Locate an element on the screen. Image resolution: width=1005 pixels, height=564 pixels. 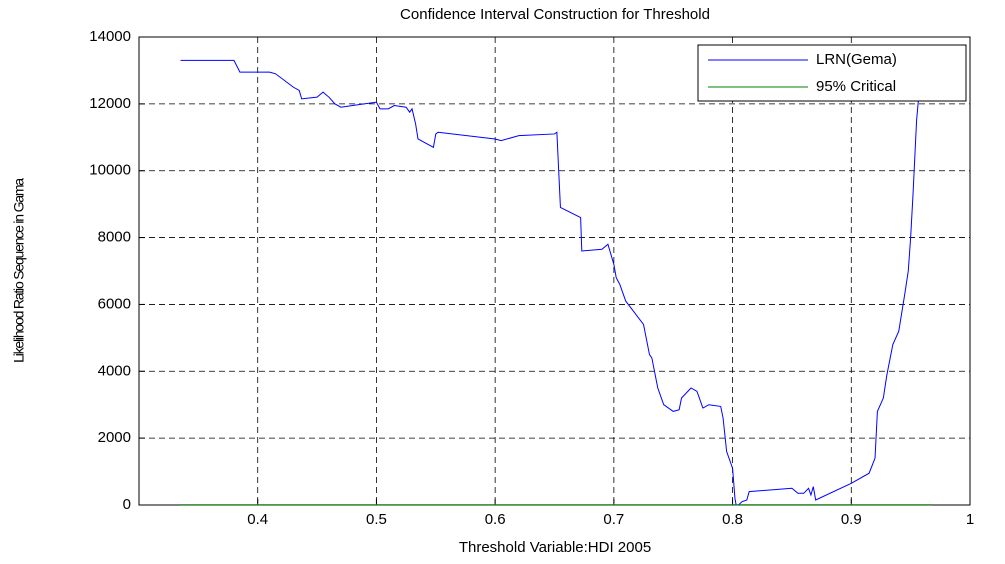
y-tick-label: 6000 is located at coordinates (114, 303).